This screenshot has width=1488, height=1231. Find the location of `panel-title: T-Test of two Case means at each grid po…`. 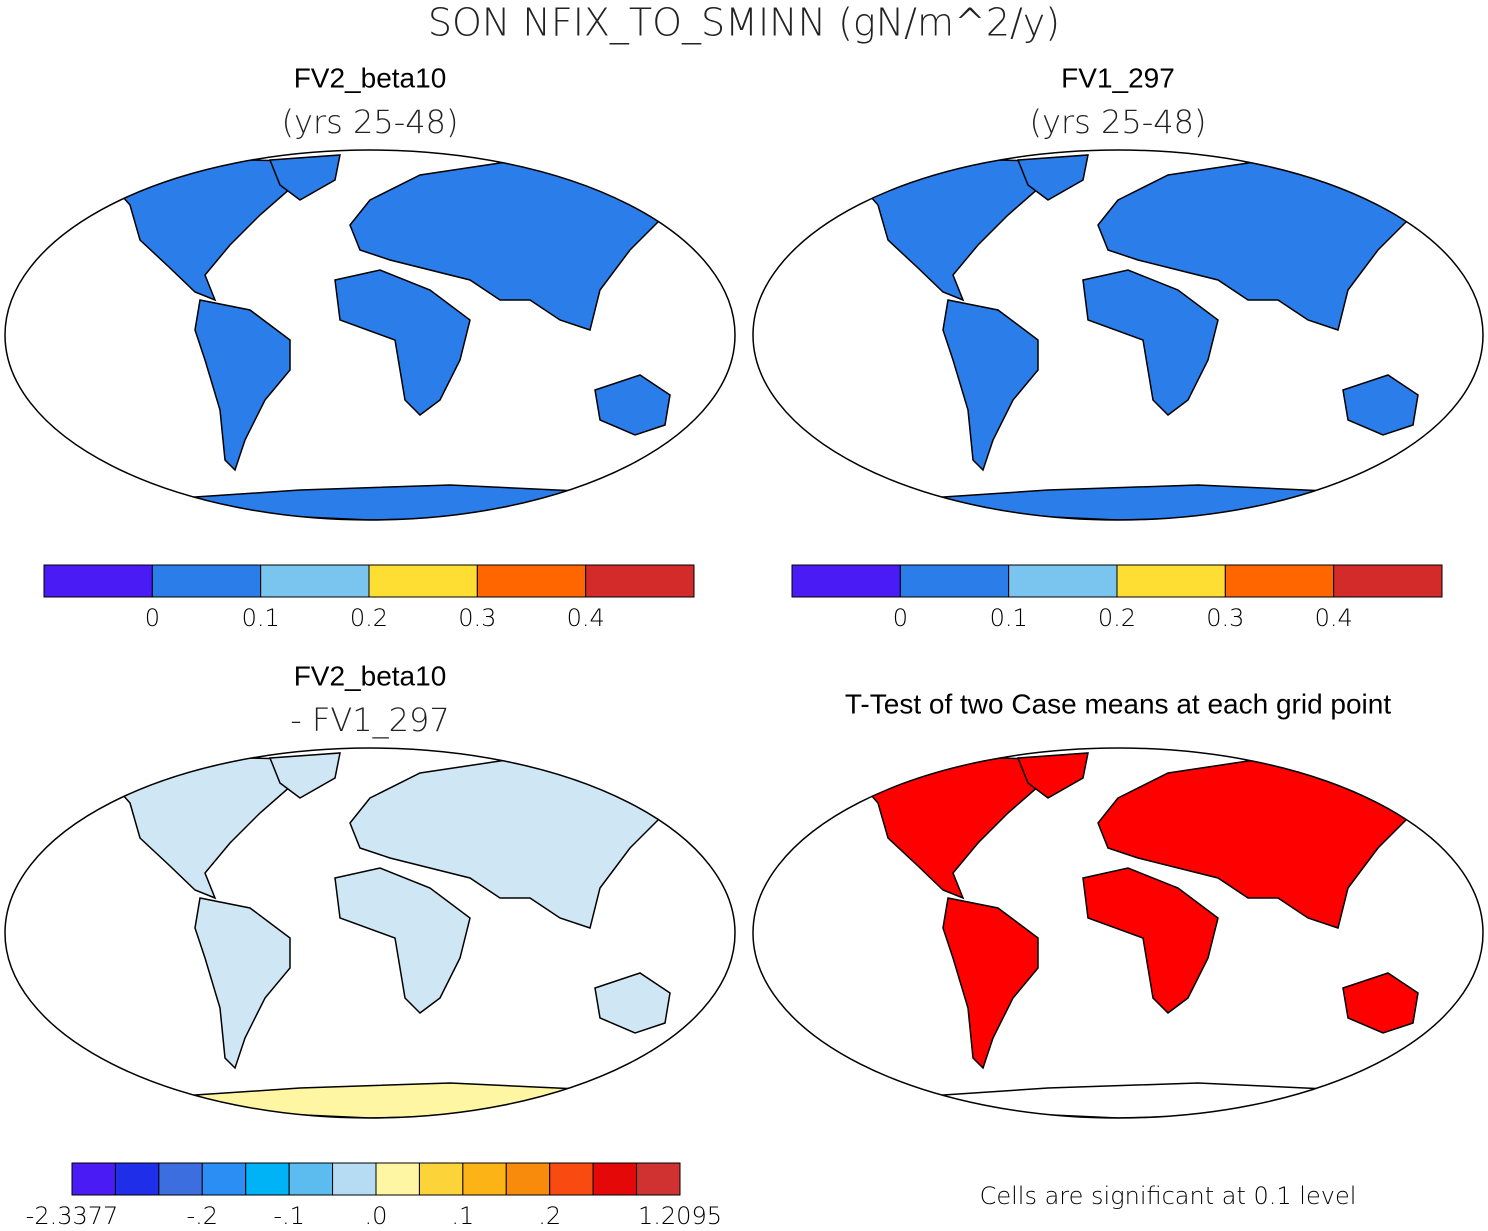

panel-title: T-Test of two Case means at each grid po… is located at coordinates (1118, 703).